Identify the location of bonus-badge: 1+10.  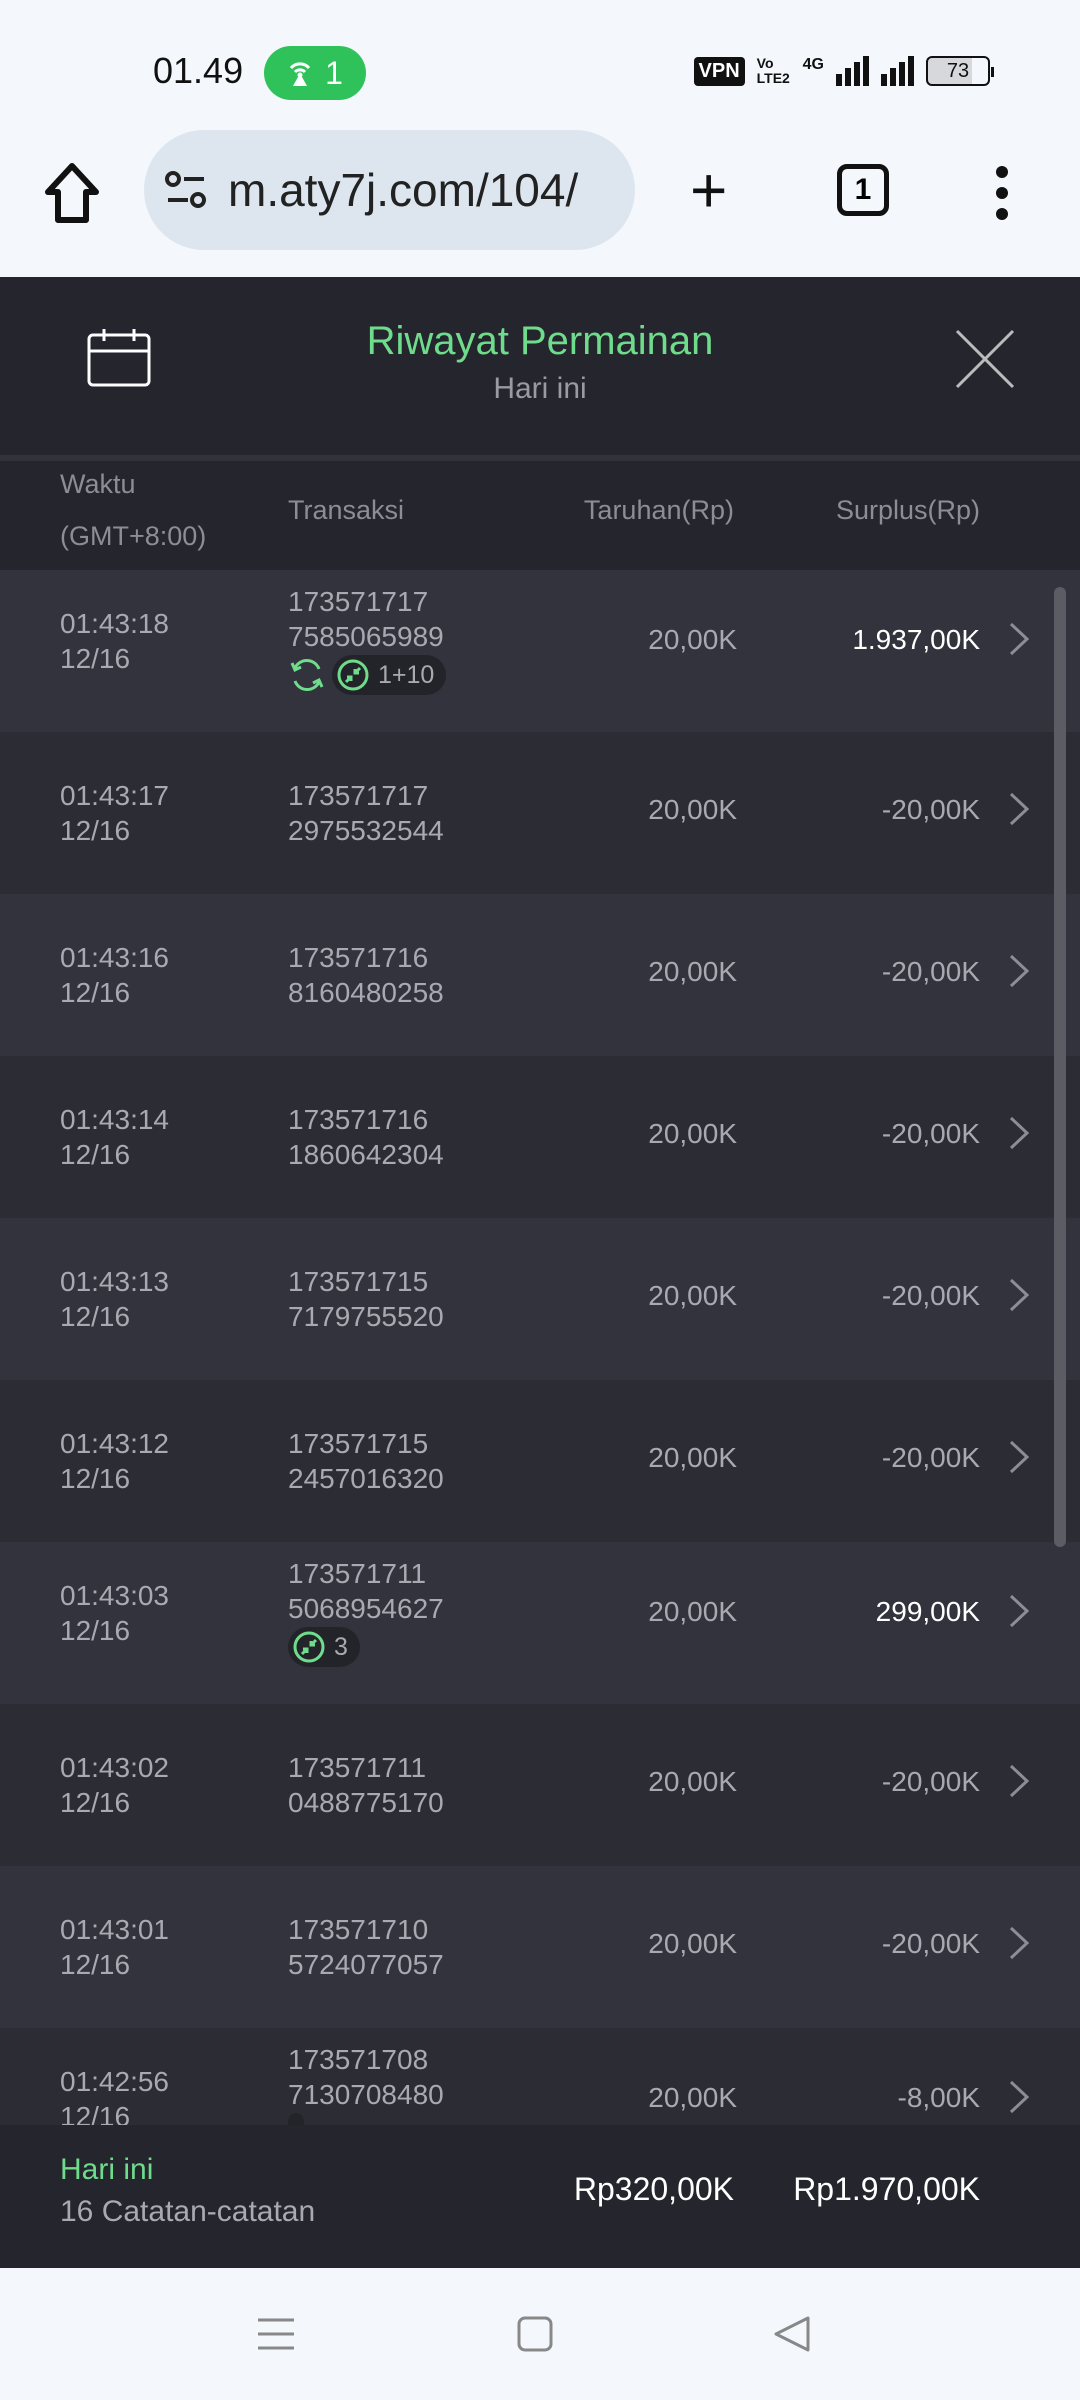
(389, 675).